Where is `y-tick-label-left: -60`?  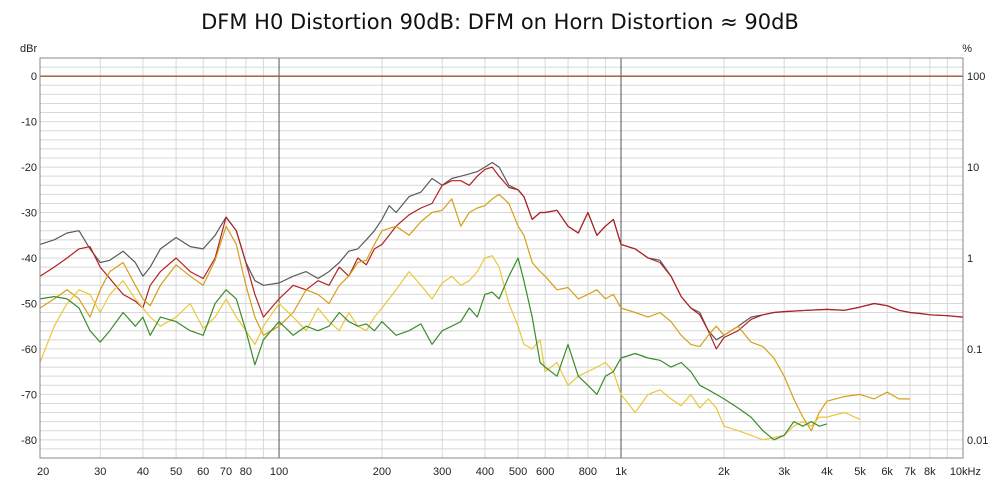
y-tick-label-left: -60 is located at coordinates (29, 350).